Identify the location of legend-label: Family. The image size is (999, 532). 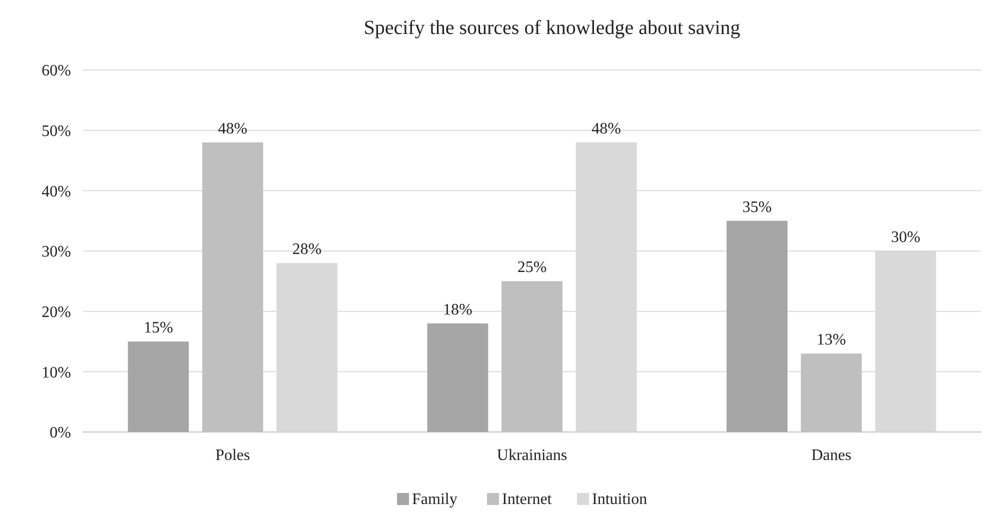
(435, 499).